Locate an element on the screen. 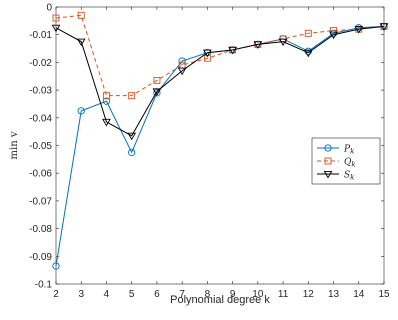 Image resolution: width=398 pixels, height=320 pixels. y-tick-label: -0.01 is located at coordinates (40, 35).